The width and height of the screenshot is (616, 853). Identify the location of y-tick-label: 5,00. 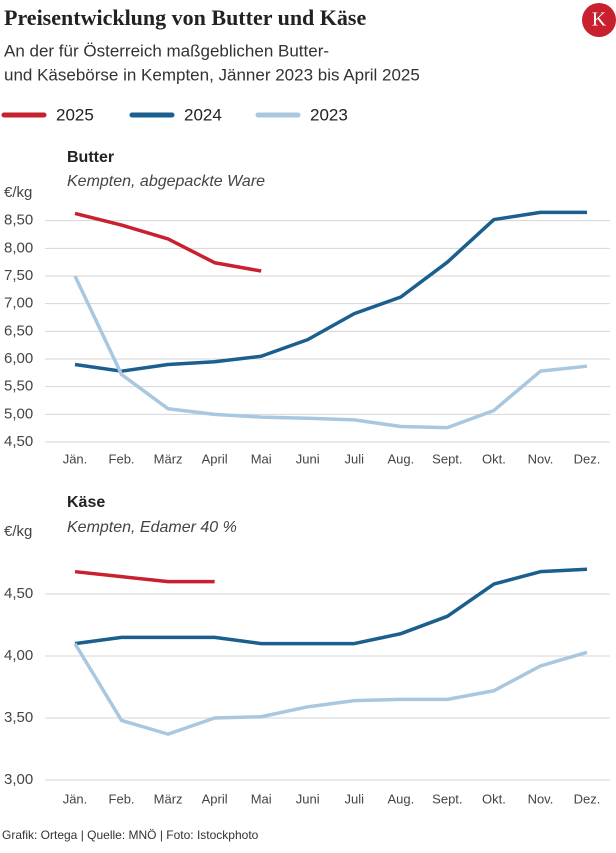
(18, 413).